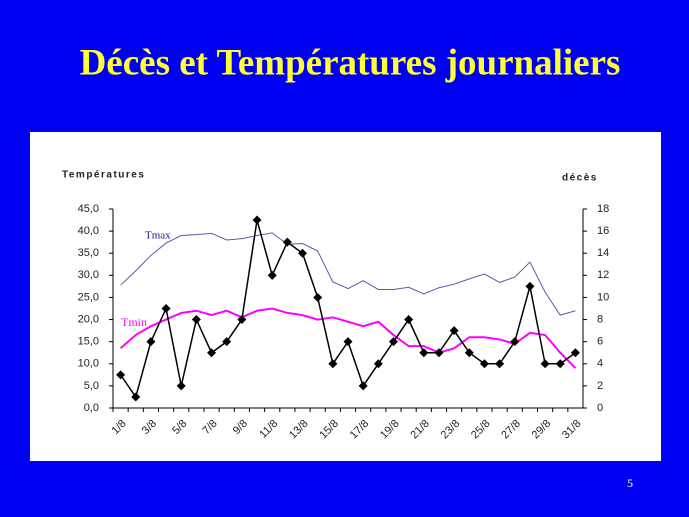 This screenshot has width=689, height=517. What do you see at coordinates (350, 62) in the screenshot?
I see `slide-title: Décès et Températures journaliers` at bounding box center [350, 62].